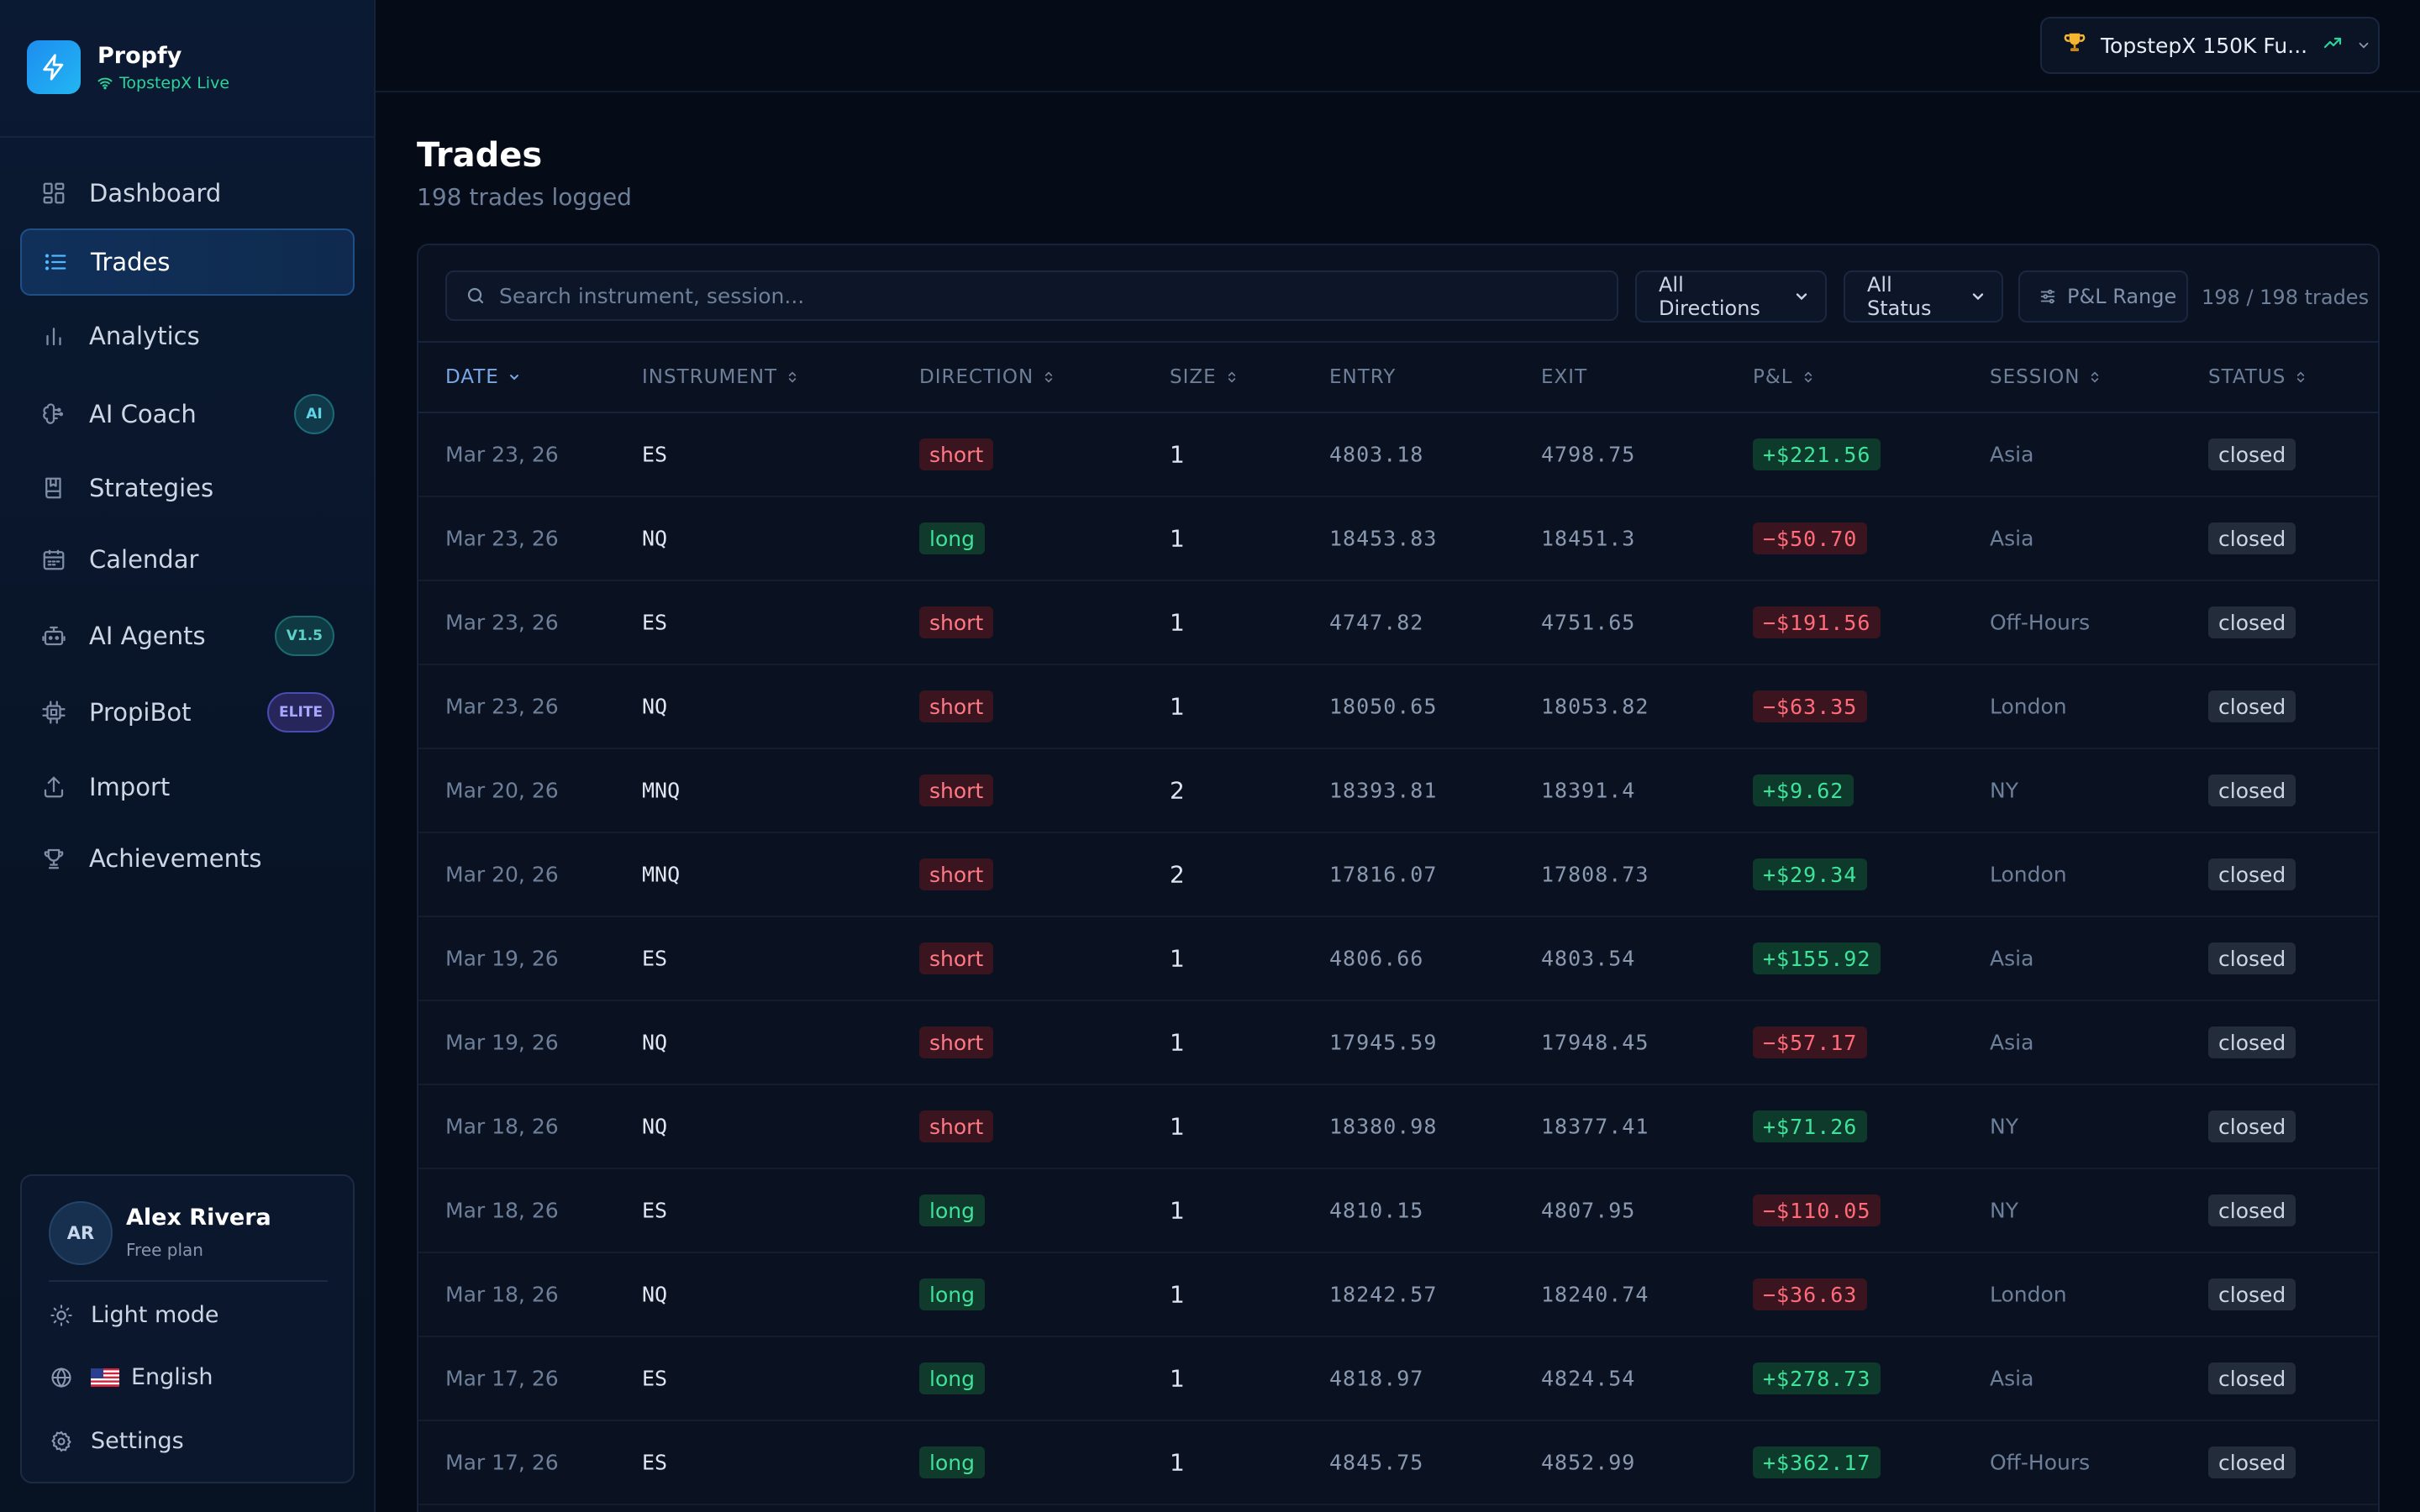 This screenshot has height=1512, width=2420. What do you see at coordinates (1784, 377) in the screenshot?
I see `column-pnl: P&L` at bounding box center [1784, 377].